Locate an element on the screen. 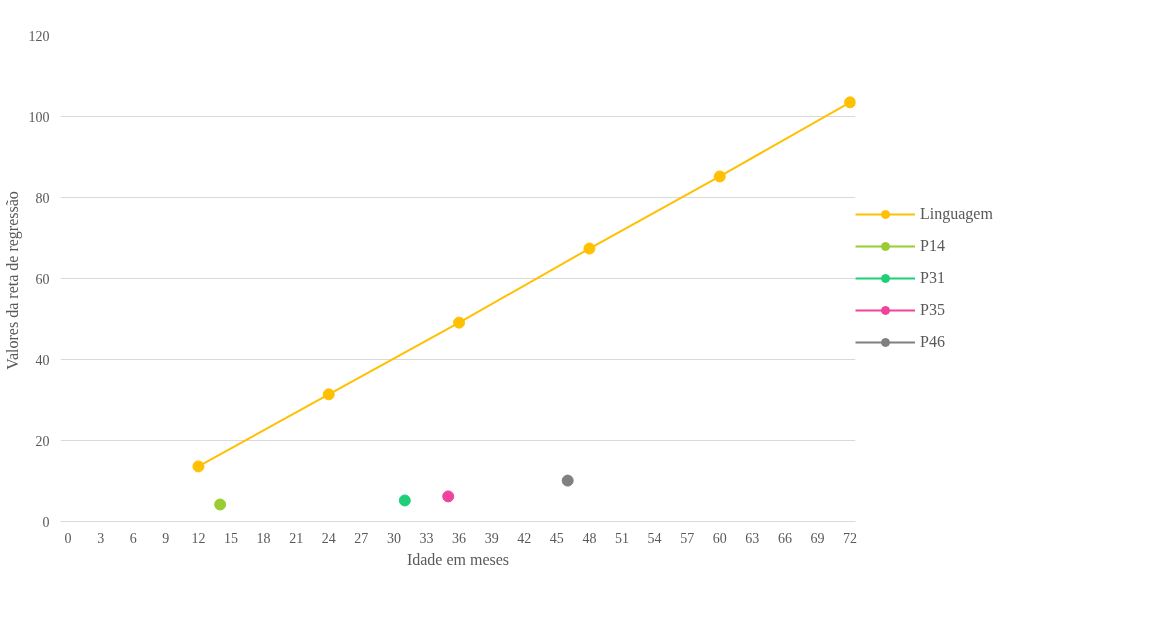  x-tick-label: 27 is located at coordinates (361, 538).